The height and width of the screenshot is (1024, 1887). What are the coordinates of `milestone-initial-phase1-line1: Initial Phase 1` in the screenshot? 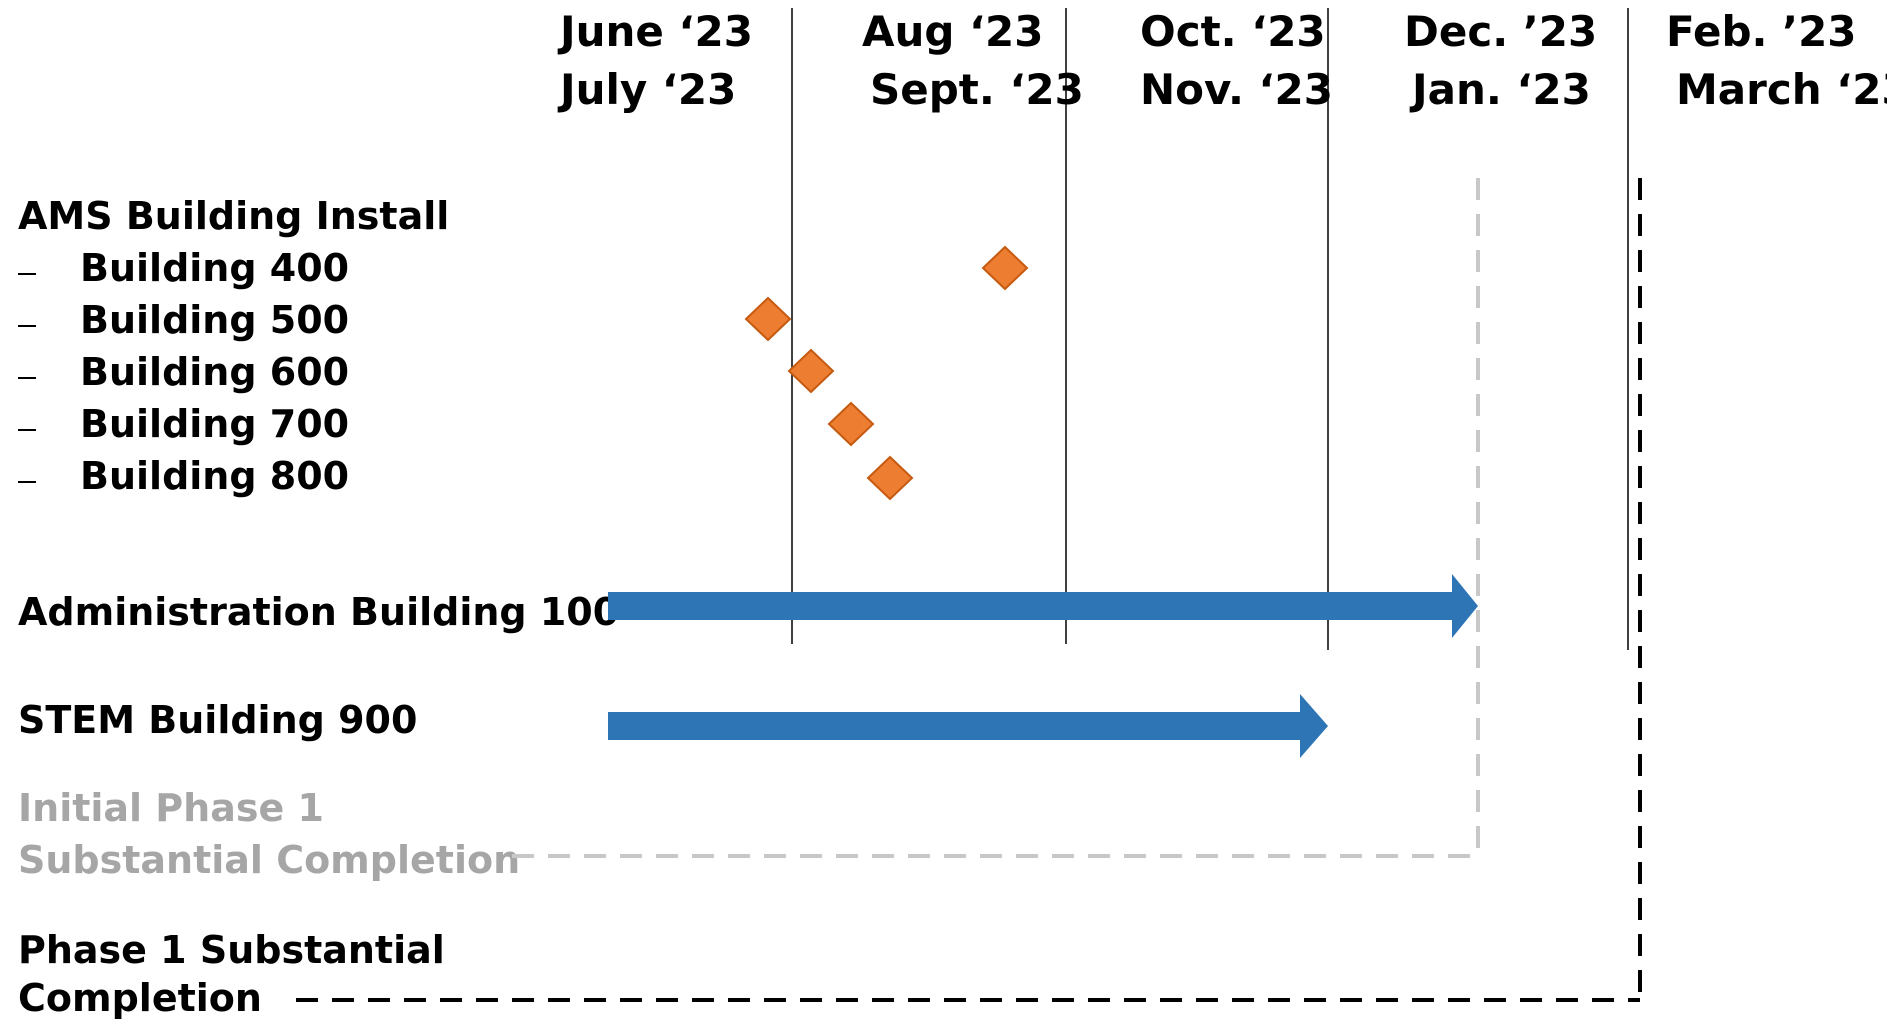 It's located at (171, 808).